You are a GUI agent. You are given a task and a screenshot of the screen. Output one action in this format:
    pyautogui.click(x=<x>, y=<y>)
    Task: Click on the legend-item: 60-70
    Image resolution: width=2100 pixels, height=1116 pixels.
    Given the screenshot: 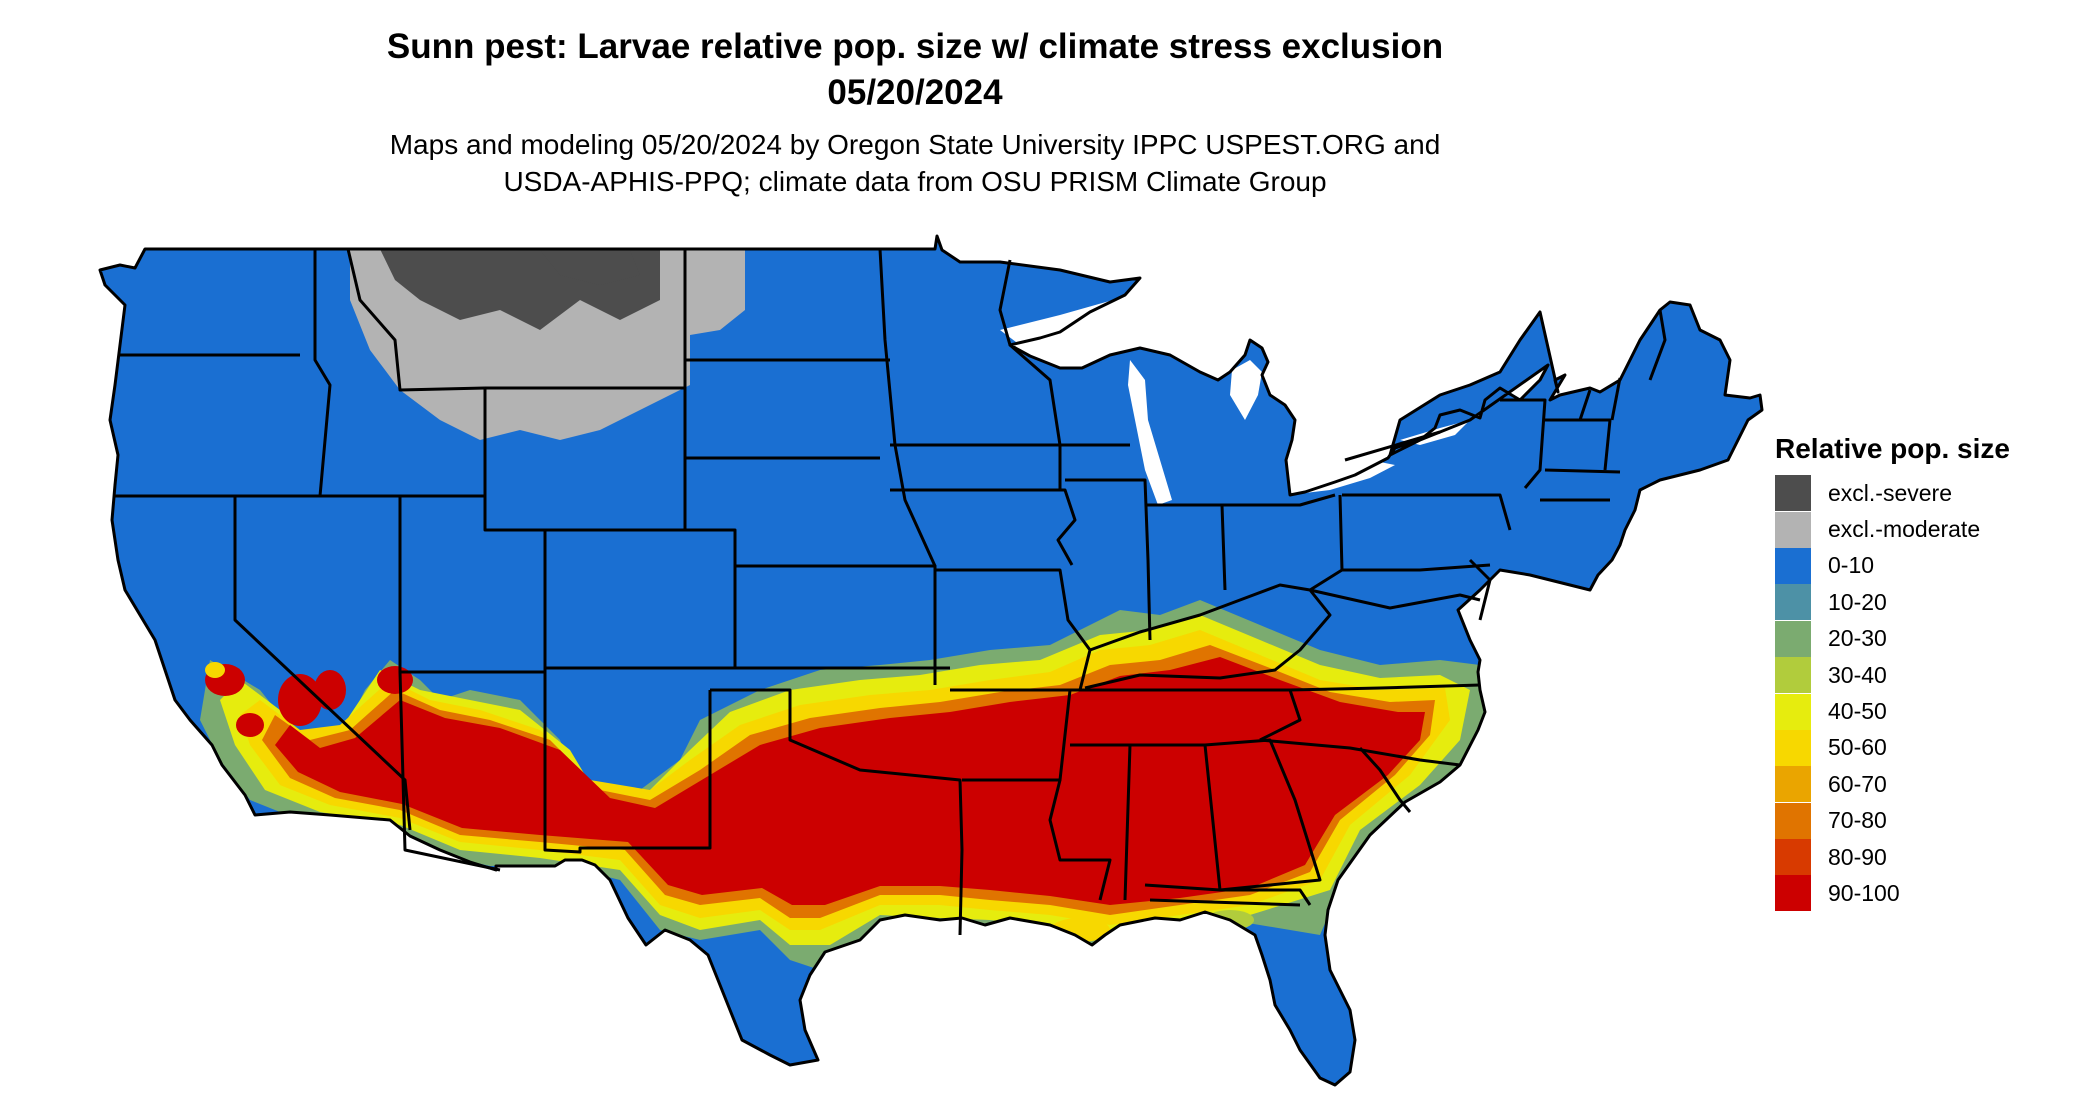 What is the action you would take?
    pyautogui.click(x=1925, y=784)
    